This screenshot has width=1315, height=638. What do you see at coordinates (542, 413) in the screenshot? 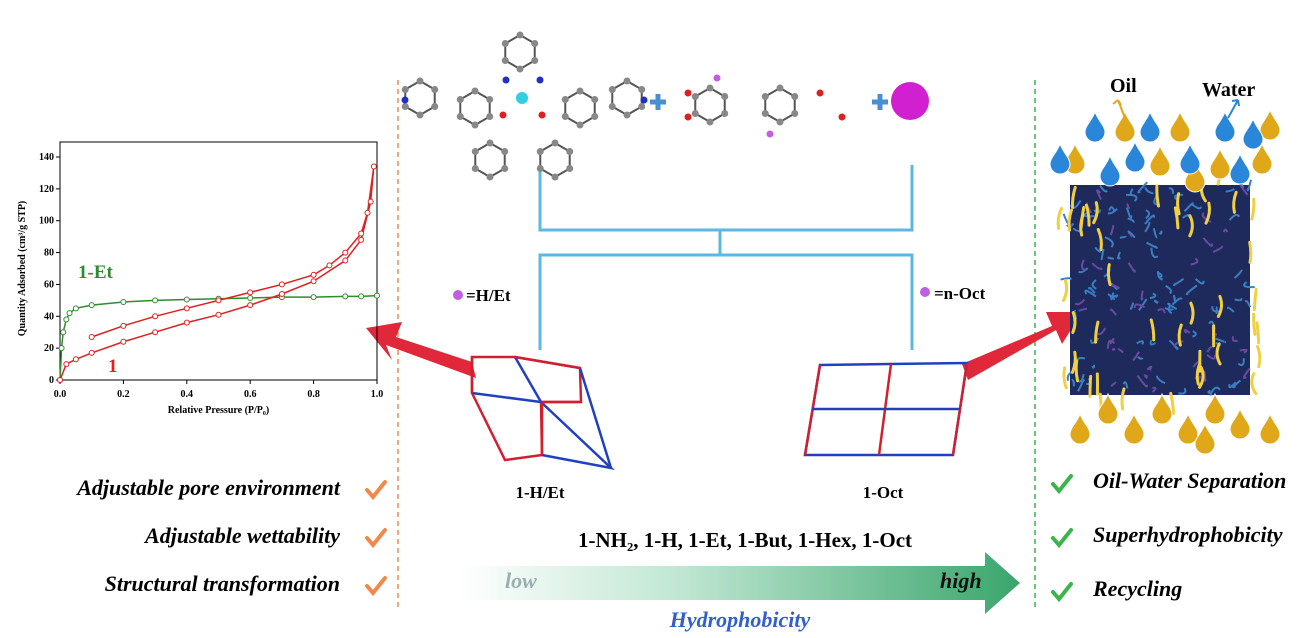
I see `framework-left` at bounding box center [542, 413].